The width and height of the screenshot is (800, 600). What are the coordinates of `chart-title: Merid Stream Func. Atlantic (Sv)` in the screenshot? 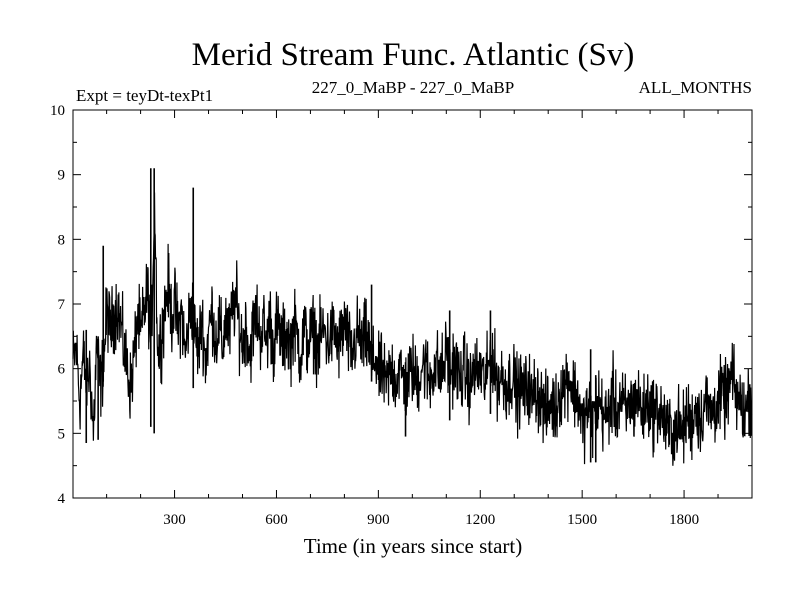 It's located at (413, 55).